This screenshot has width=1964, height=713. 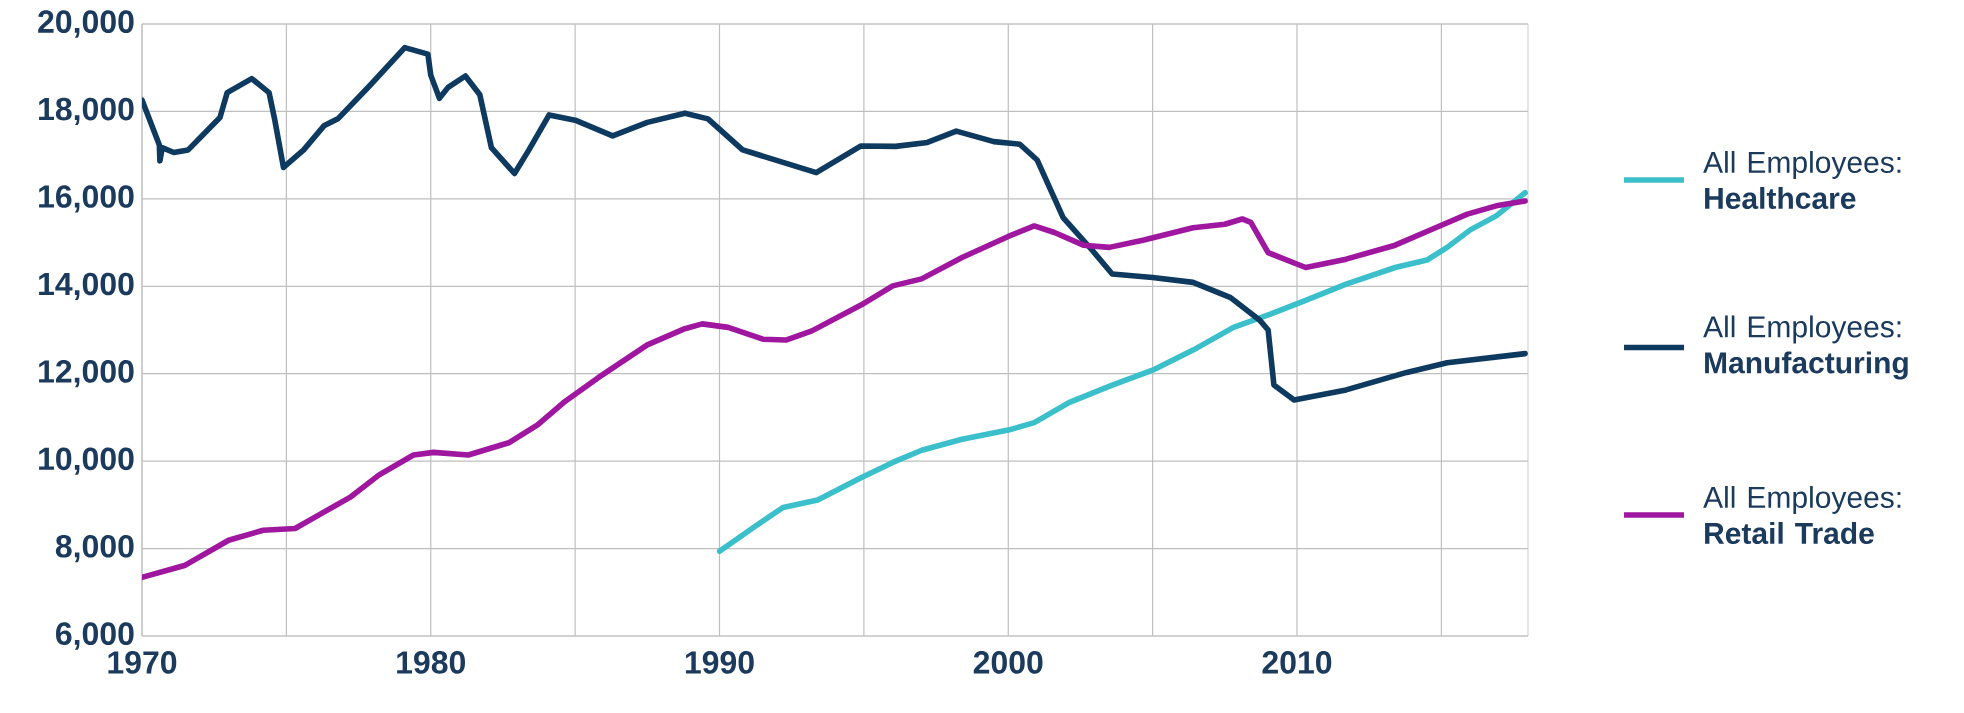 I want to click on legend-label: All Employees: Healthcare, so click(x=1802, y=179).